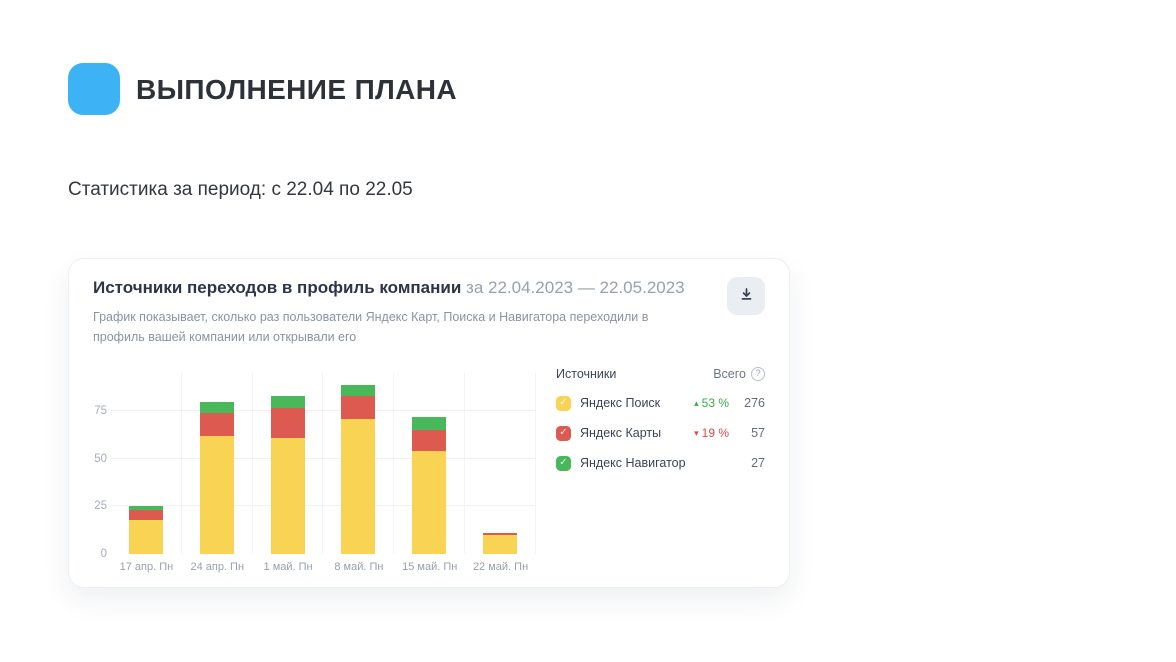  I want to click on x-tick-label: 22 май. Пн, so click(500, 566).